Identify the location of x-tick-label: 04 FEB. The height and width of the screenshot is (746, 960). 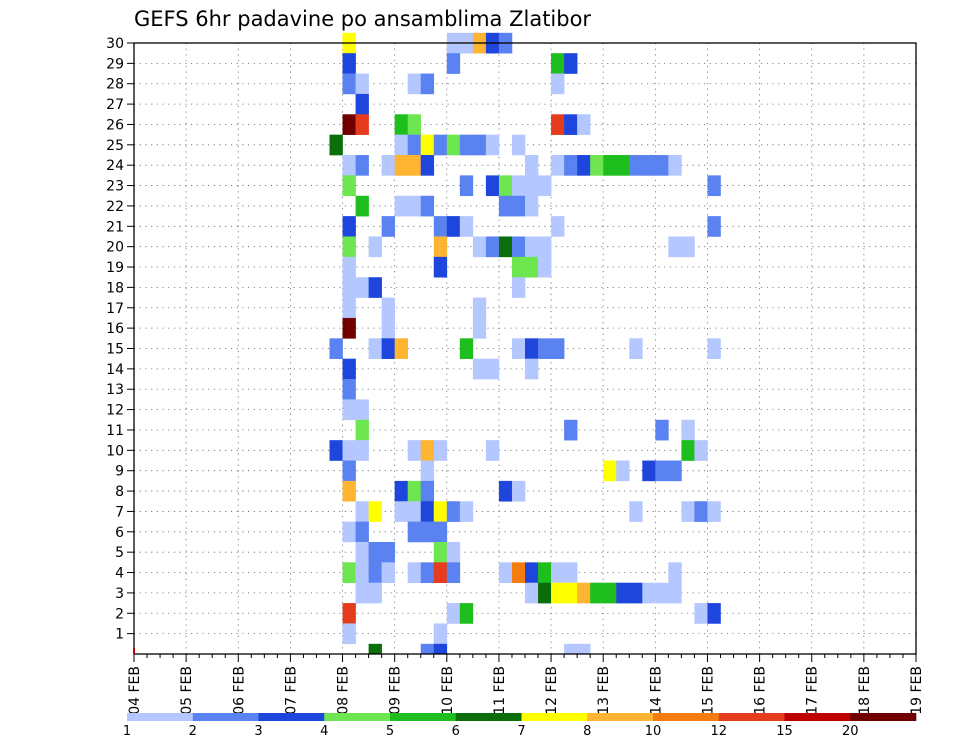
(135, 690).